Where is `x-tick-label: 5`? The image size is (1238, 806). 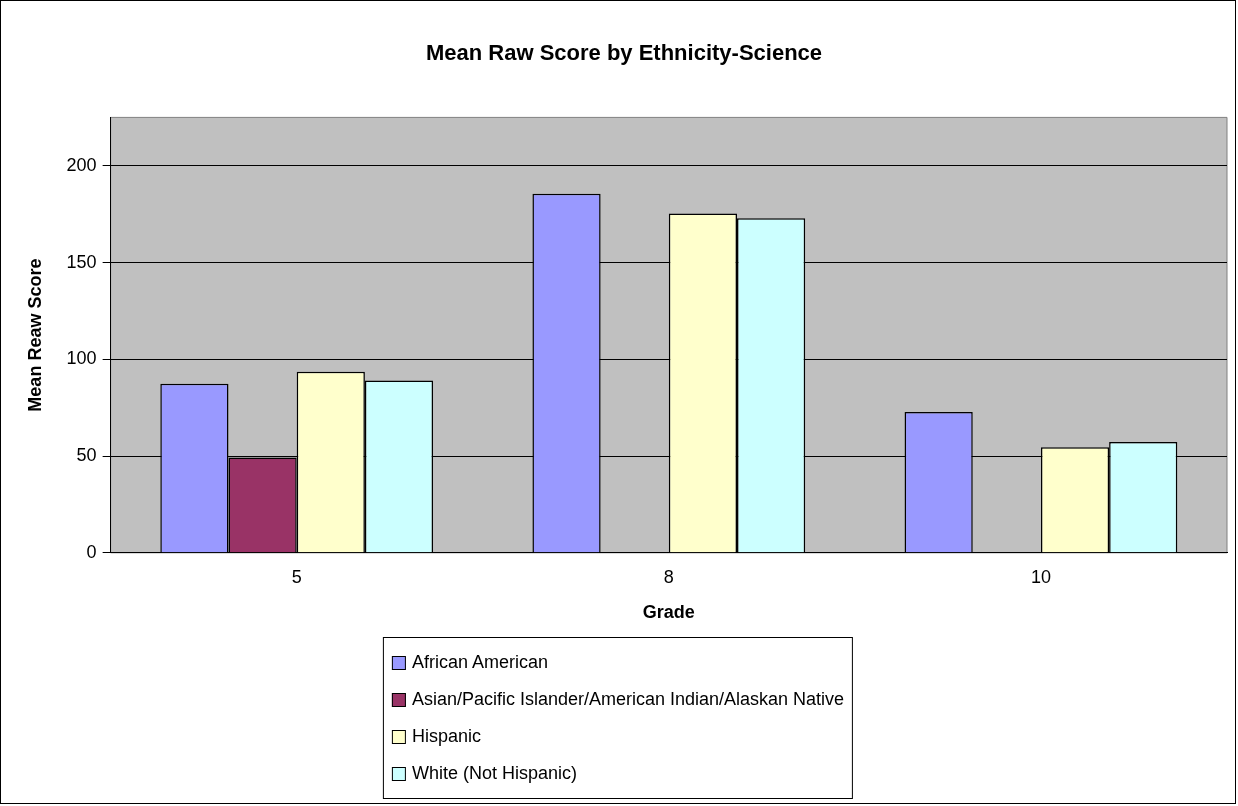 x-tick-label: 5 is located at coordinates (296, 576).